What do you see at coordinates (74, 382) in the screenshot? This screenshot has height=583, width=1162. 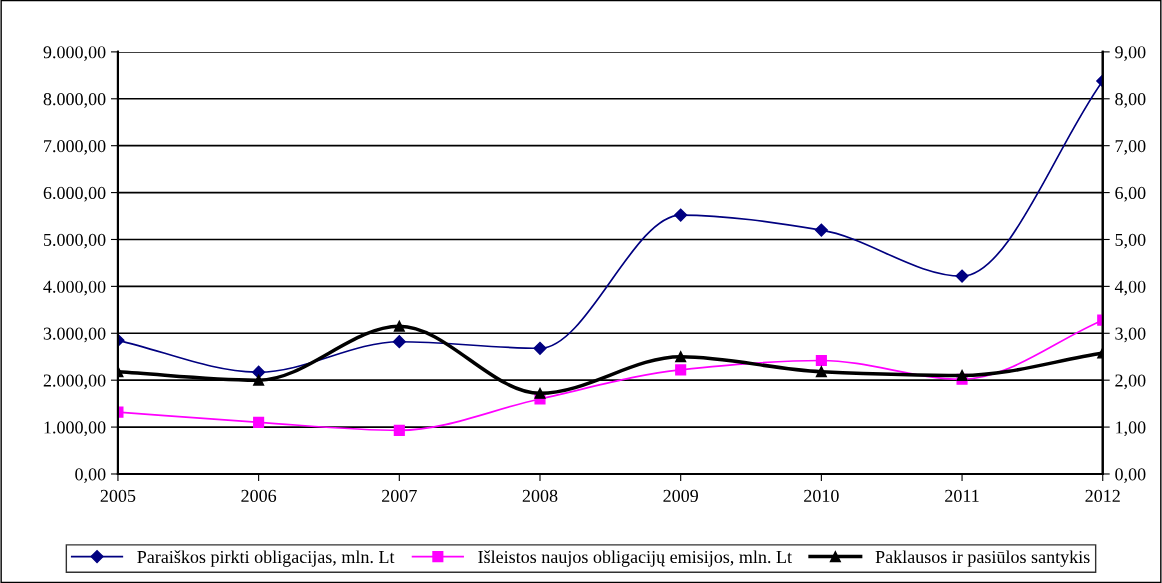 I see `y-tick-label: 2.000,00` at bounding box center [74, 382].